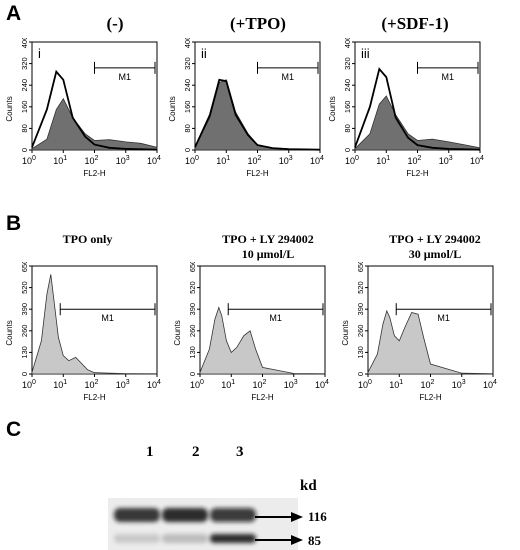 The image size is (520, 550). I want to click on panel-b-title-3: TPO + LY 294002 30 μmol/L, so click(435, 247).